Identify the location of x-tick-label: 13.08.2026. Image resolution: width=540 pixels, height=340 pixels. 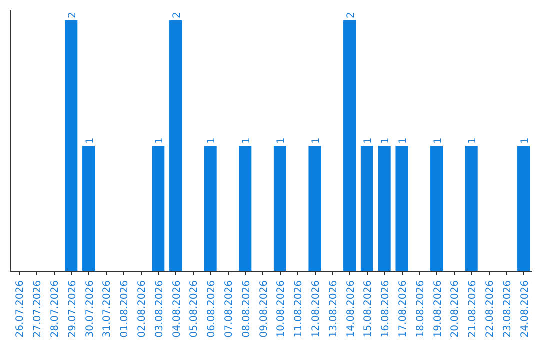
(334, 309).